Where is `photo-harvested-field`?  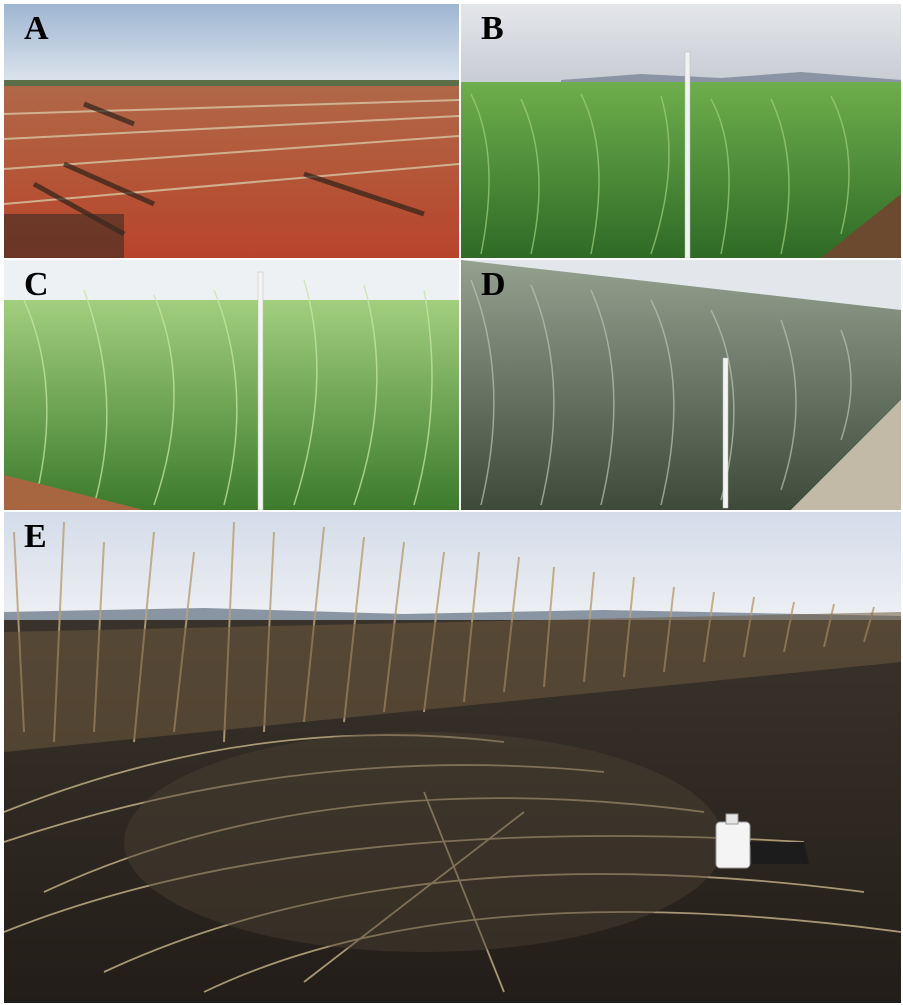
photo-harvested-field is located at coordinates (231, 131).